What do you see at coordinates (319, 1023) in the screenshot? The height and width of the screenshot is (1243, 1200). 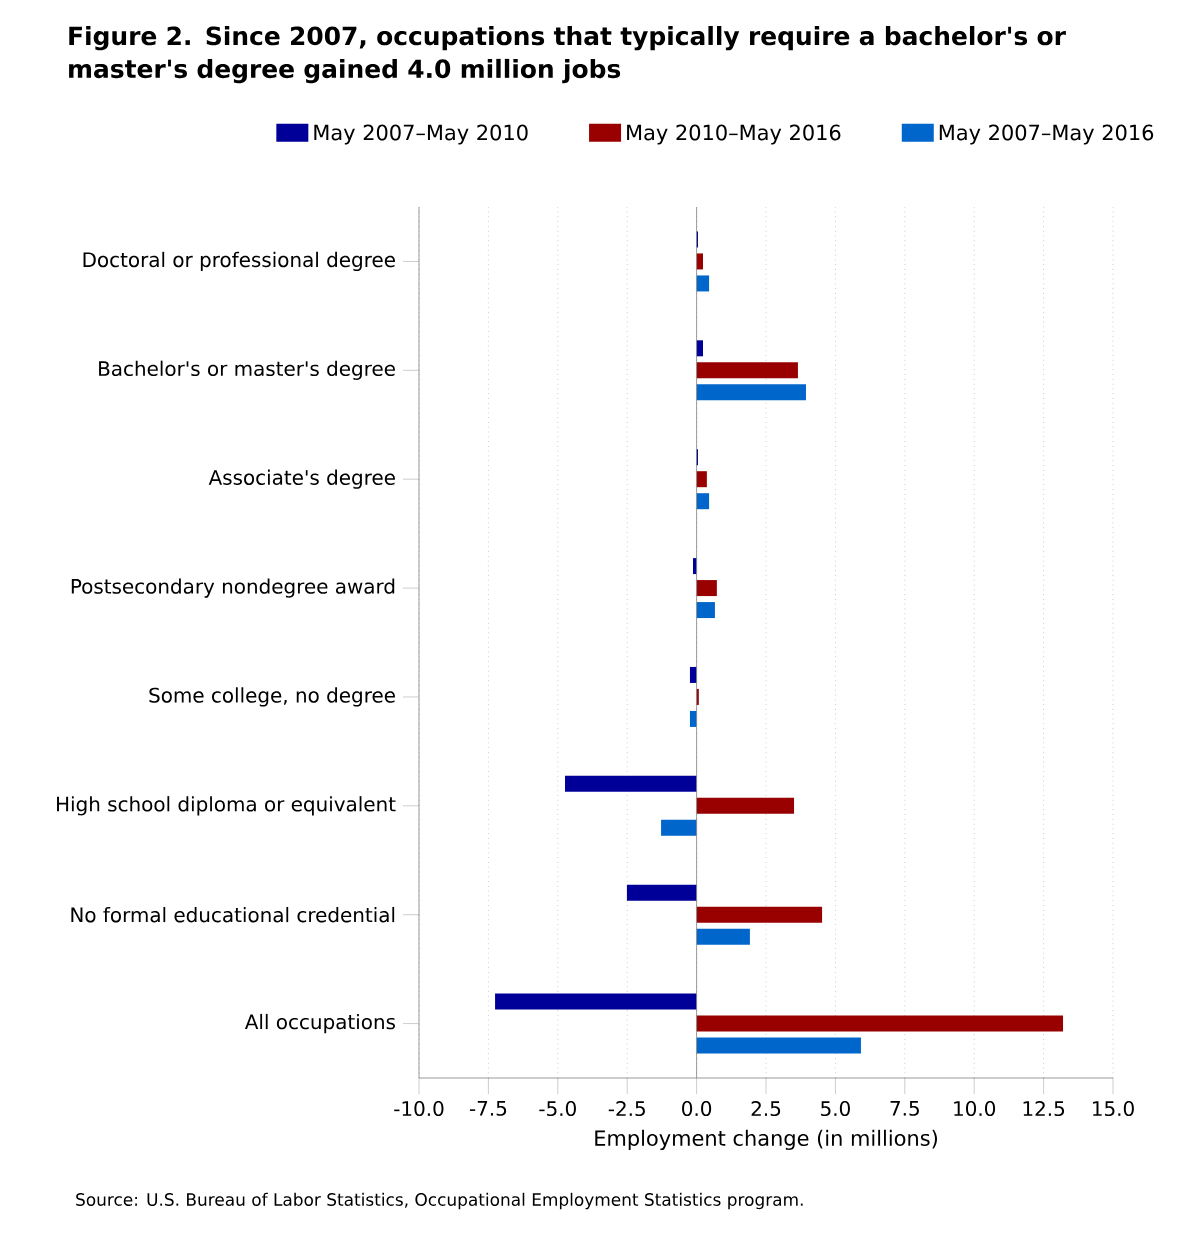 I see `y-tick-label: All occupations` at bounding box center [319, 1023].